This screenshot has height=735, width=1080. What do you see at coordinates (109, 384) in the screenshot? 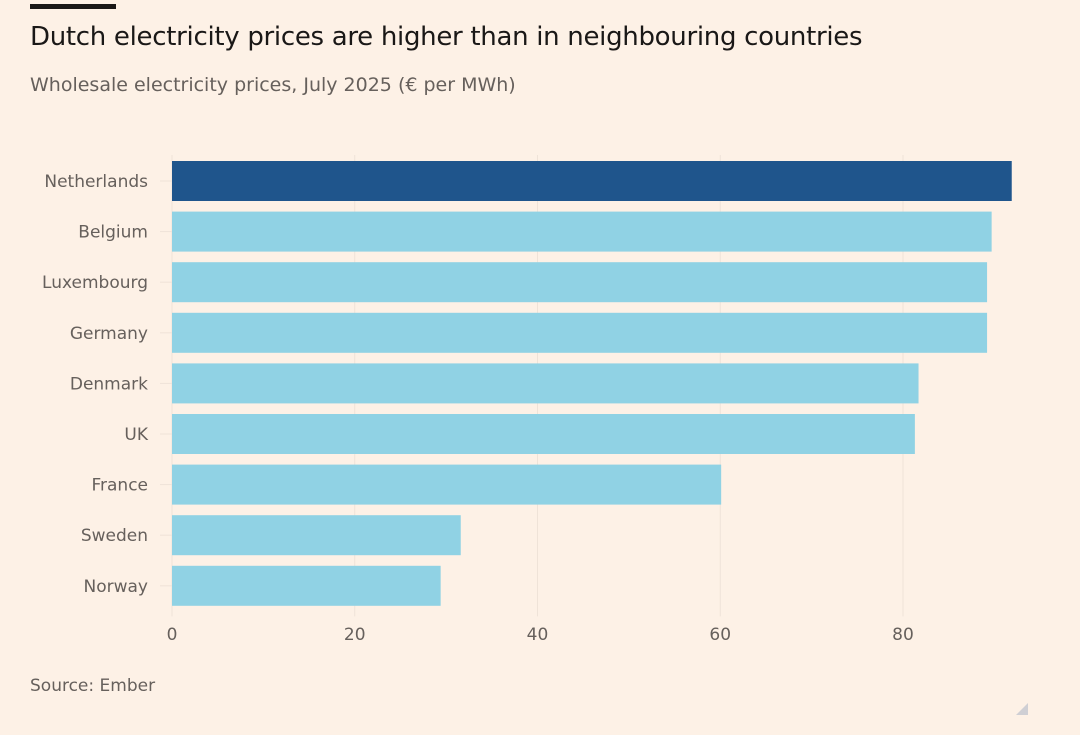
I see `category-label: Denmark` at bounding box center [109, 384].